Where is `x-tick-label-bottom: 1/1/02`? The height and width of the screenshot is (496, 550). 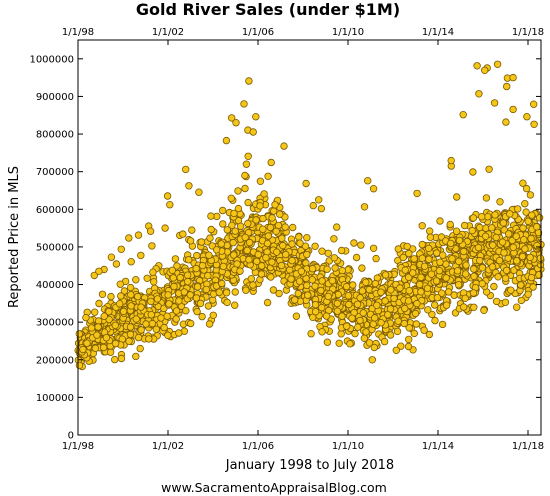 x-tick-label-bottom: 1/1/02 is located at coordinates (168, 446).